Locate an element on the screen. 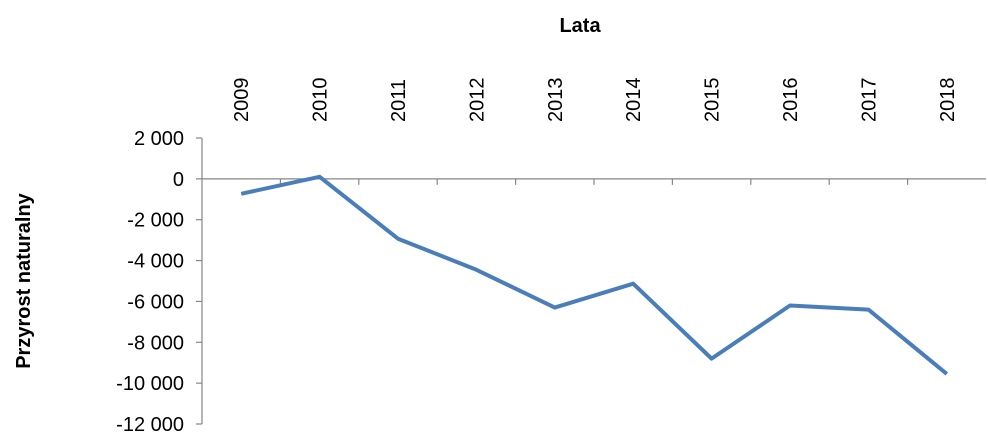 The image size is (988, 435). y-tick-label: -4 000 is located at coordinates (155, 262).